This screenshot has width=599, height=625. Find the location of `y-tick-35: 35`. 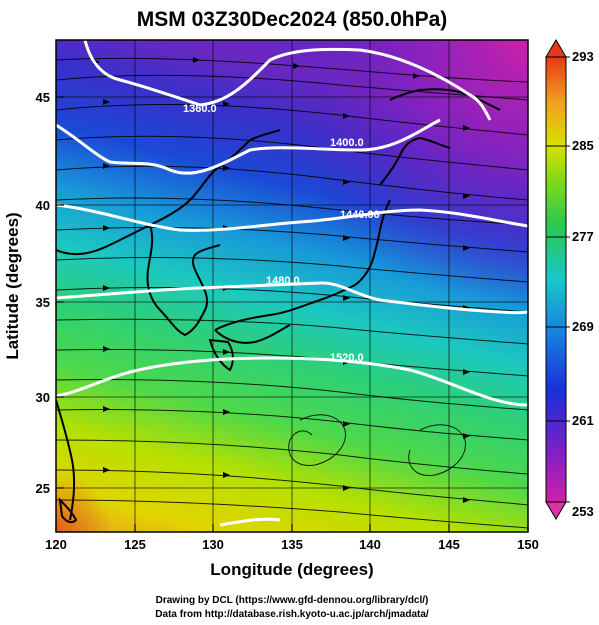

y-tick-35: 35 is located at coordinates (43, 302).